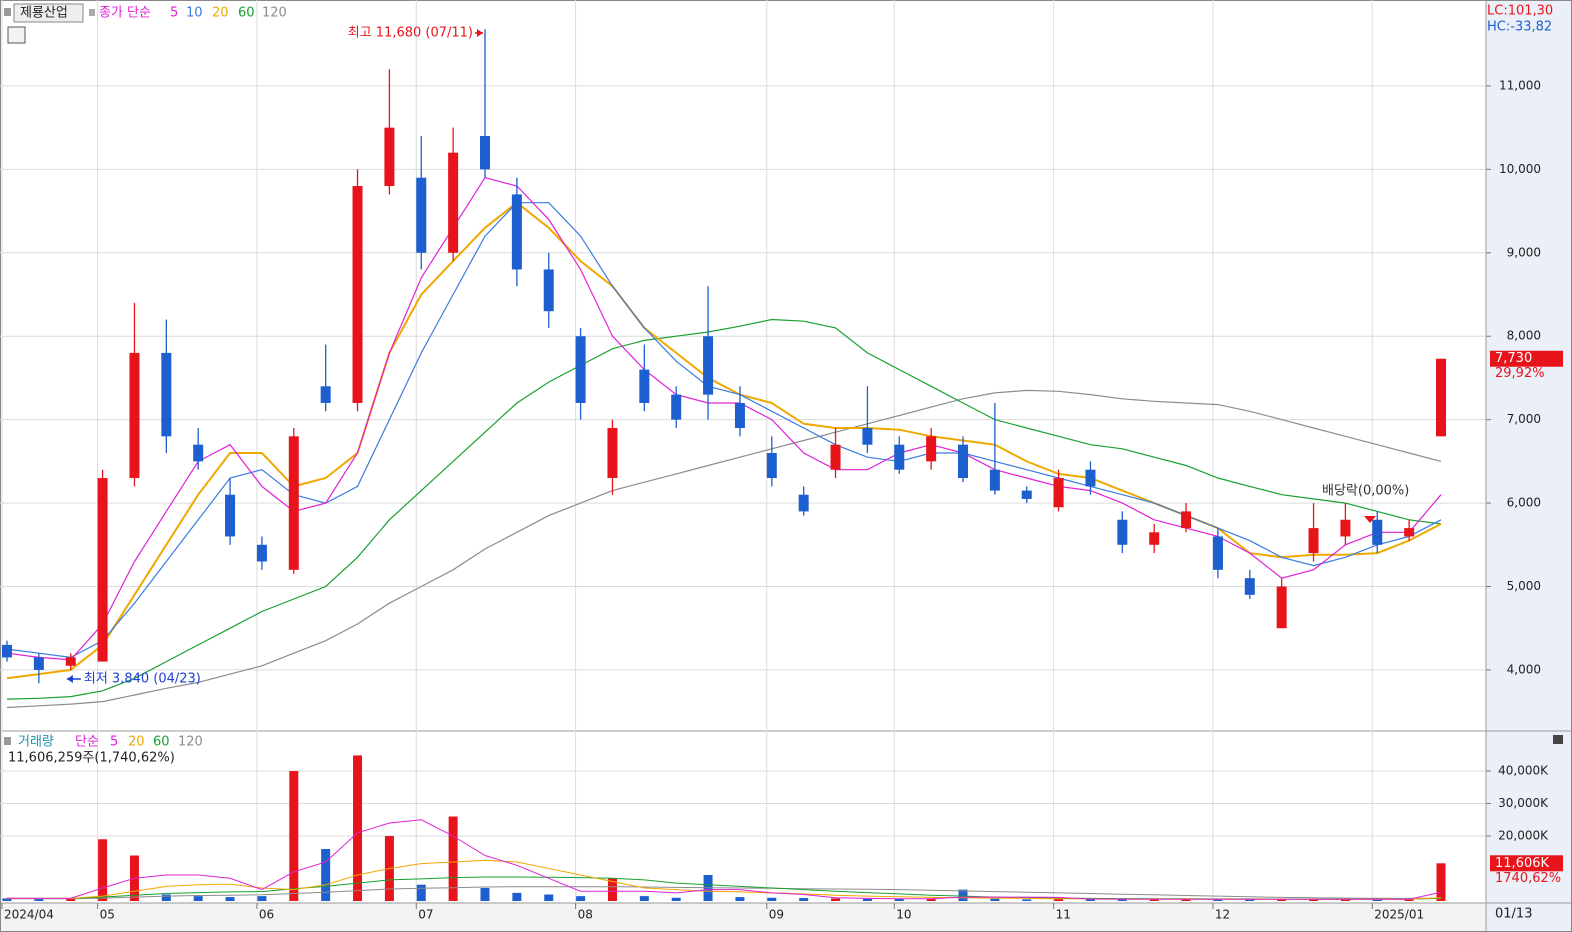 The image size is (1572, 932). Describe the element at coordinates (1523, 771) in the screenshot. I see `y-tick-label: 40,000K` at that location.